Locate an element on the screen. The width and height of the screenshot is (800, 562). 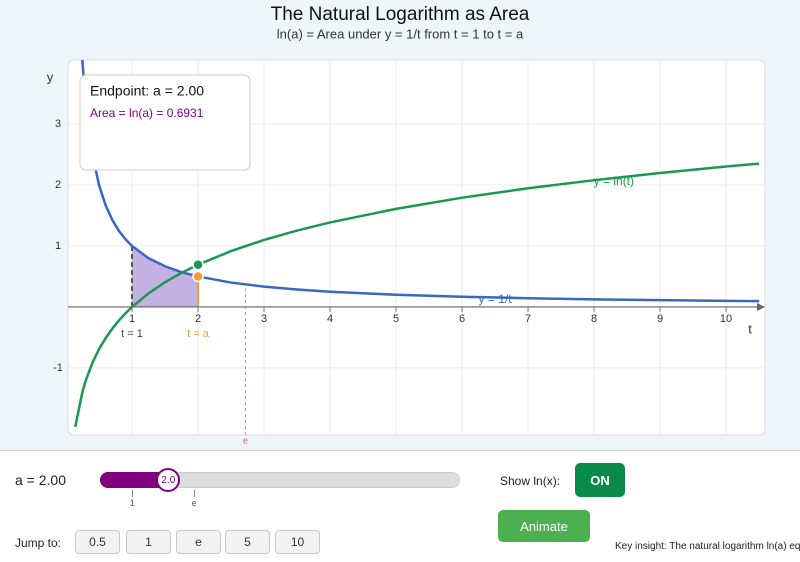
info-box is located at coordinates (165, 122).